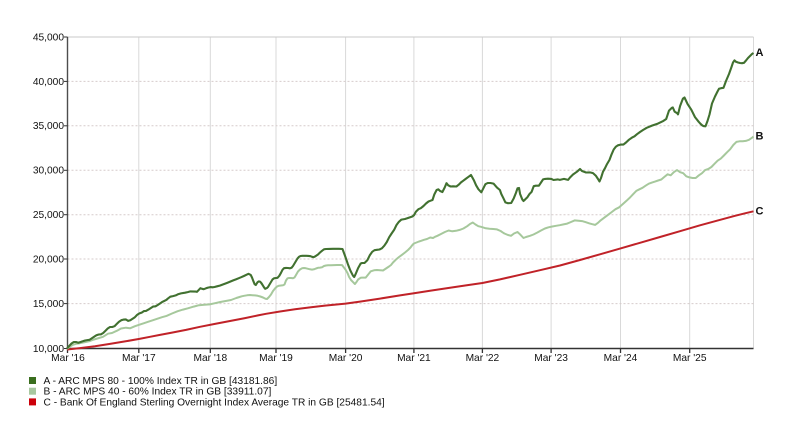  What do you see at coordinates (414, 358) in the screenshot?
I see `svg-text: Mar '21` at bounding box center [414, 358].